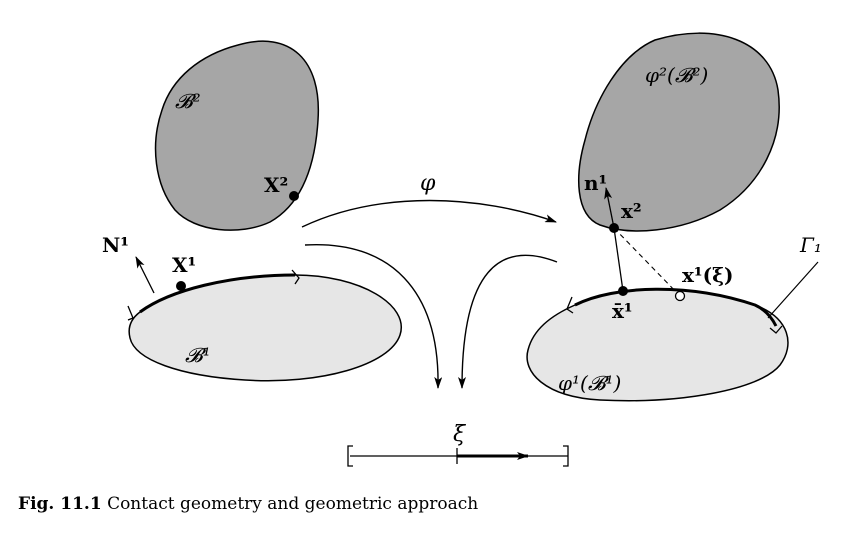 This screenshot has height=536, width=853. What do you see at coordinates (647, 262) in the screenshot?
I see `projection-dashed` at bounding box center [647, 262].